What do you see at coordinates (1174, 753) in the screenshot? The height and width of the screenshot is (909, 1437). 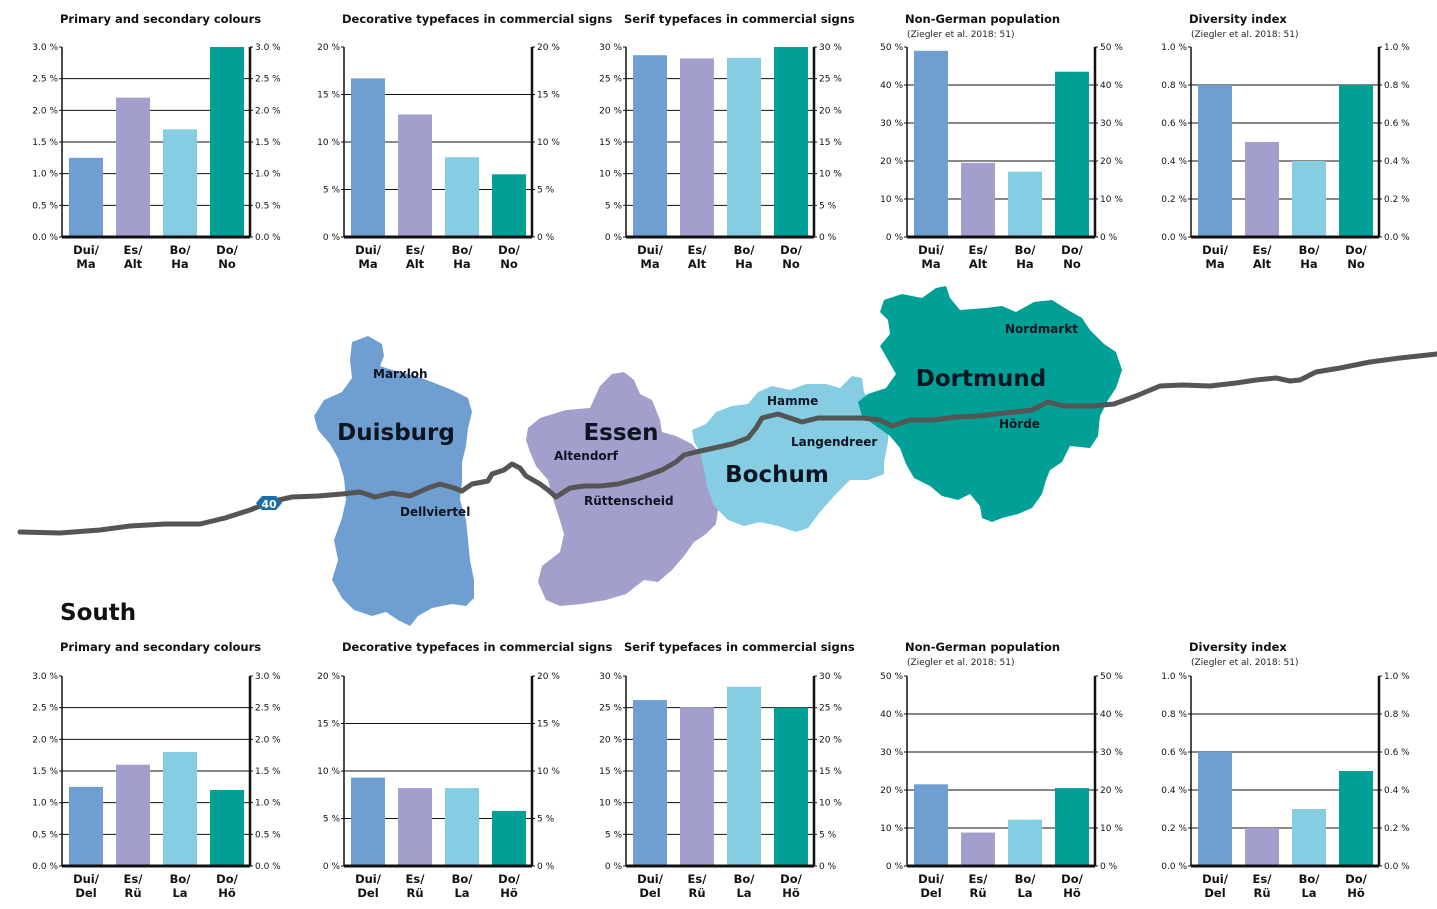 I see `tick-label-left: 0.6 %` at bounding box center [1174, 753].